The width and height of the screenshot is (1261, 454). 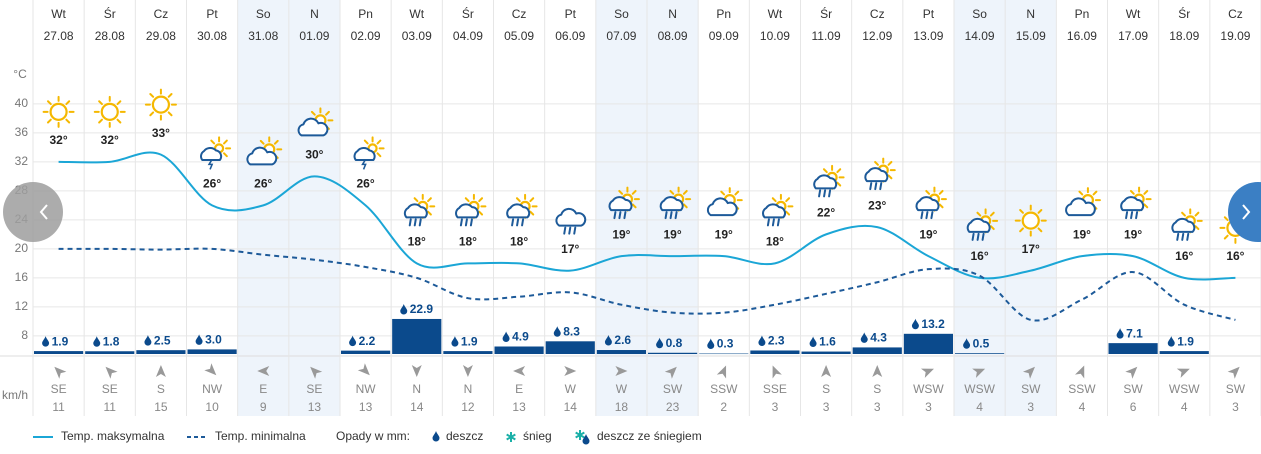 What do you see at coordinates (622, 340) in the screenshot?
I see `precip-label: 2.6` at bounding box center [622, 340].